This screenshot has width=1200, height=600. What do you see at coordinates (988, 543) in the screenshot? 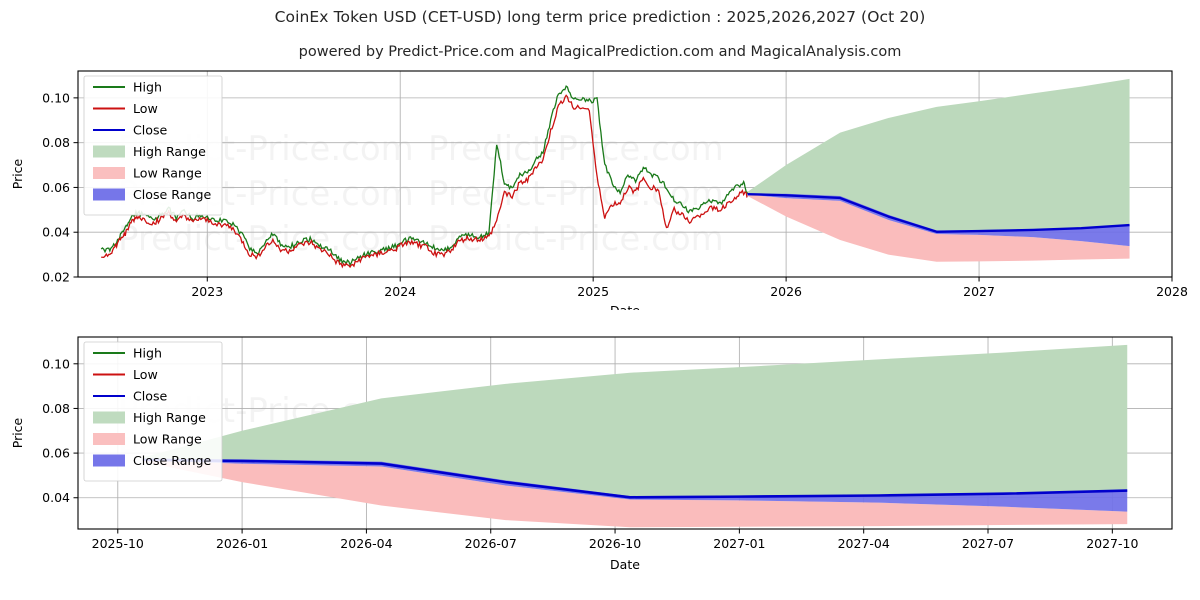
I see `x-tick-label: 2027-07` at bounding box center [988, 543].